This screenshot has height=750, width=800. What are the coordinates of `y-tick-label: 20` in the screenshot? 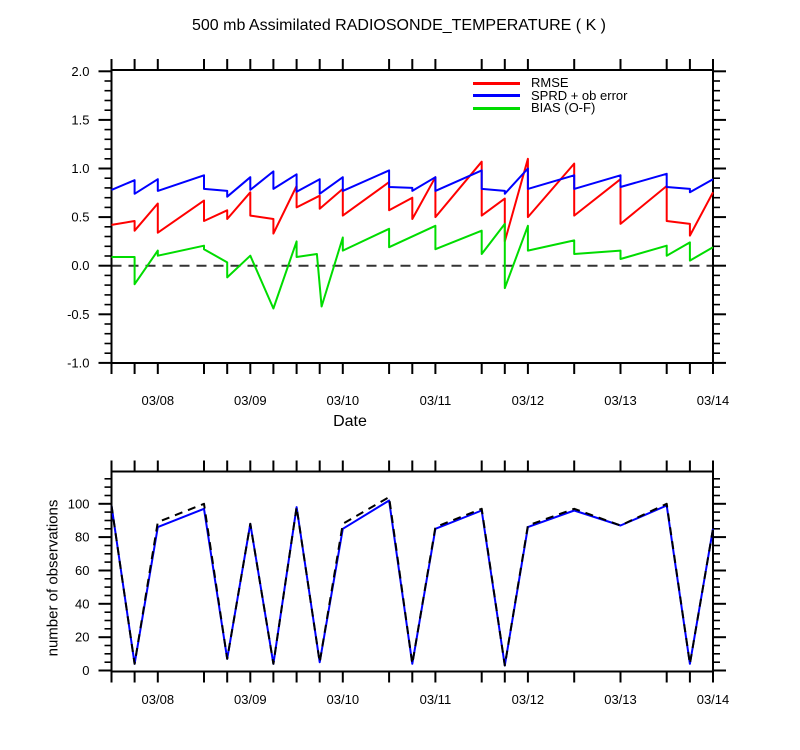 It's located at (82, 637).